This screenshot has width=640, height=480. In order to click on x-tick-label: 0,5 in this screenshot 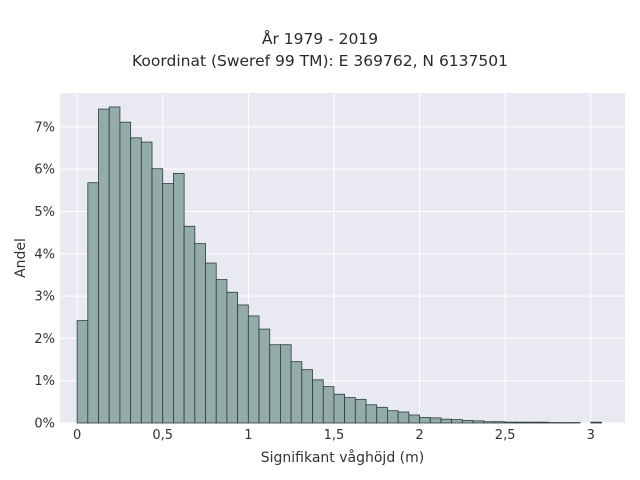, I will do `click(162, 435)`.